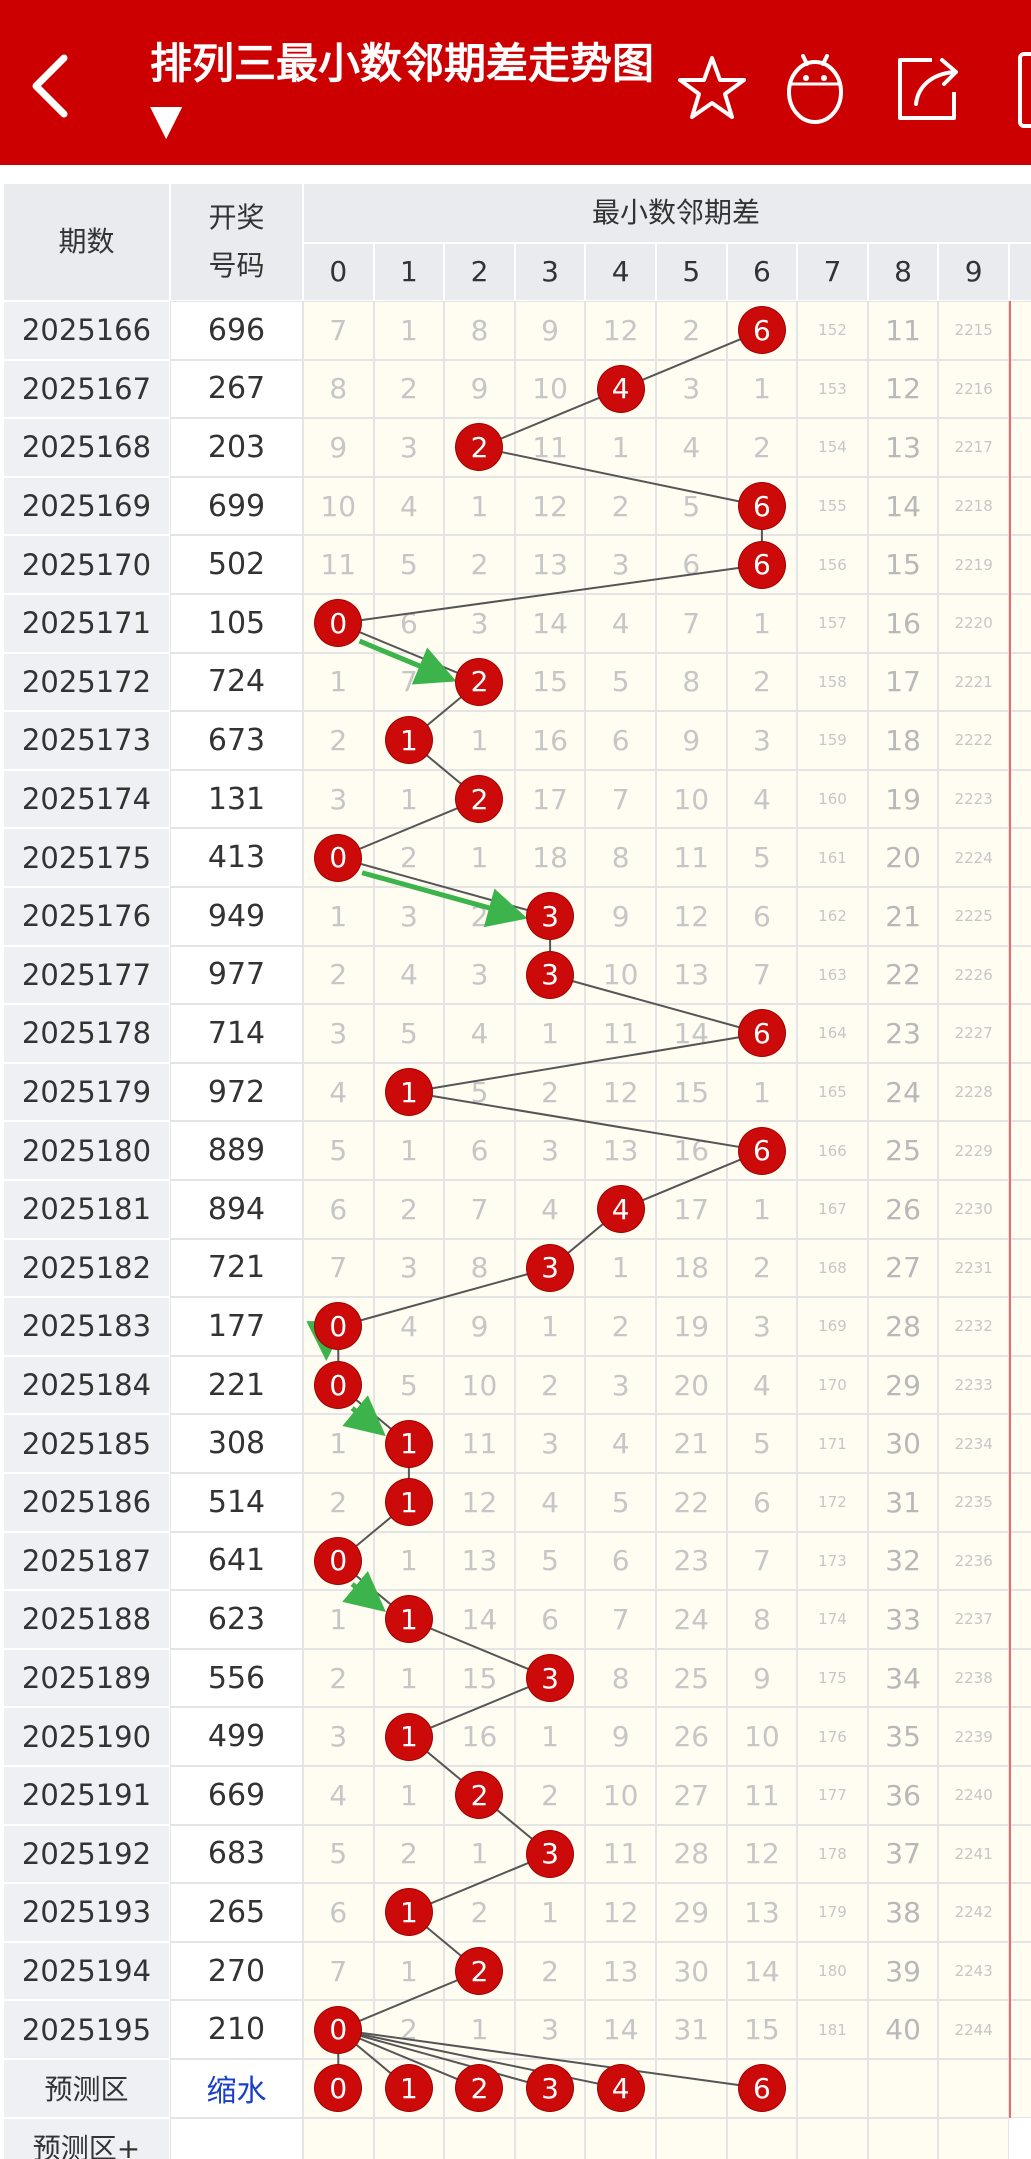 This screenshot has height=2159, width=1031. What do you see at coordinates (338, 682) in the screenshot?
I see `row-cell-col-0: 1` at bounding box center [338, 682].